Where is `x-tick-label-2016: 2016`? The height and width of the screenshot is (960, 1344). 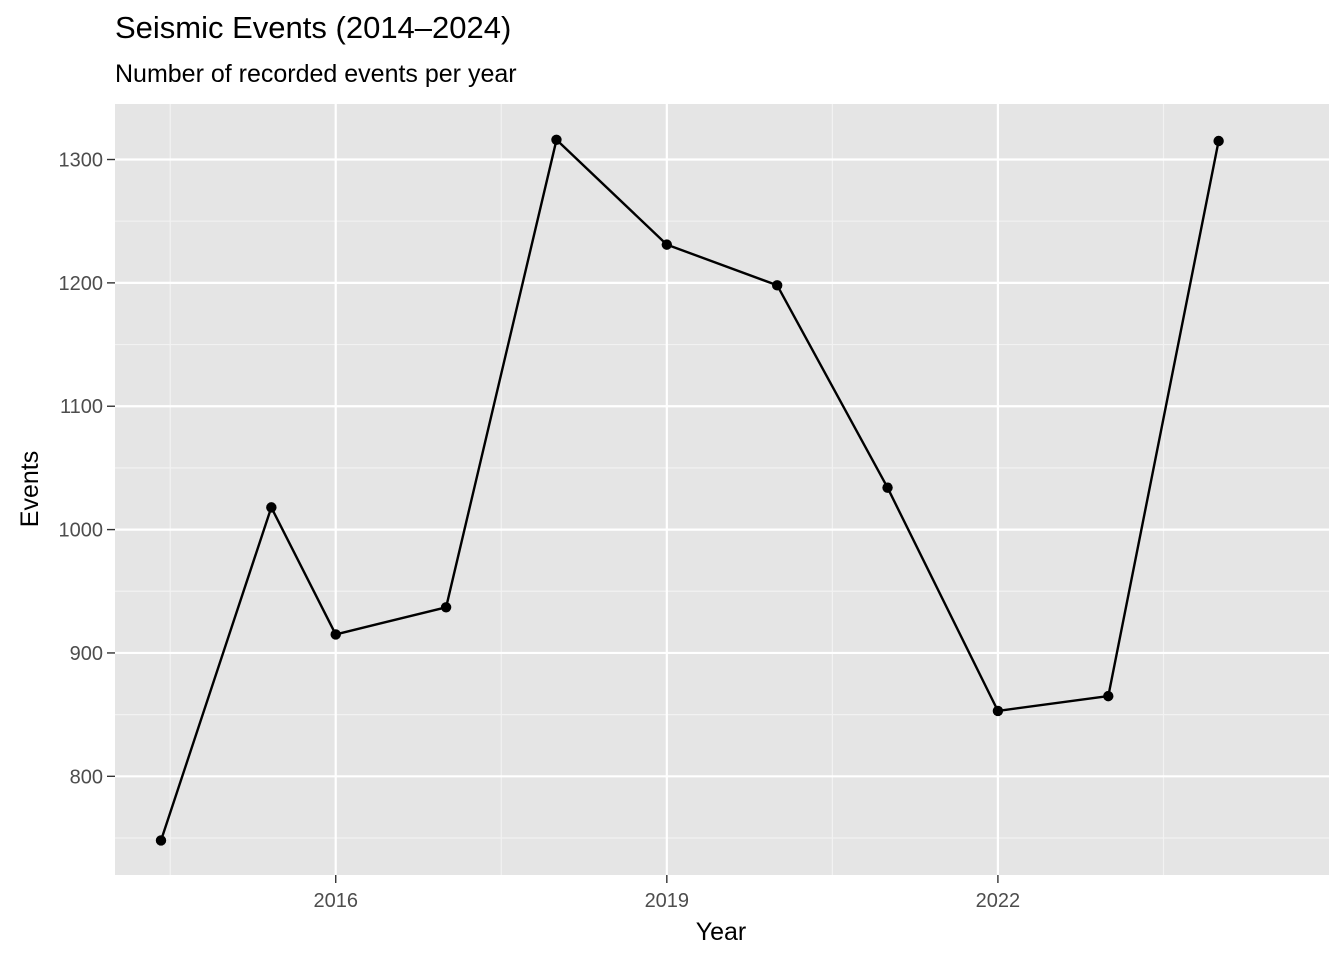 x-tick-label-2016: 2016 is located at coordinates (335, 901).